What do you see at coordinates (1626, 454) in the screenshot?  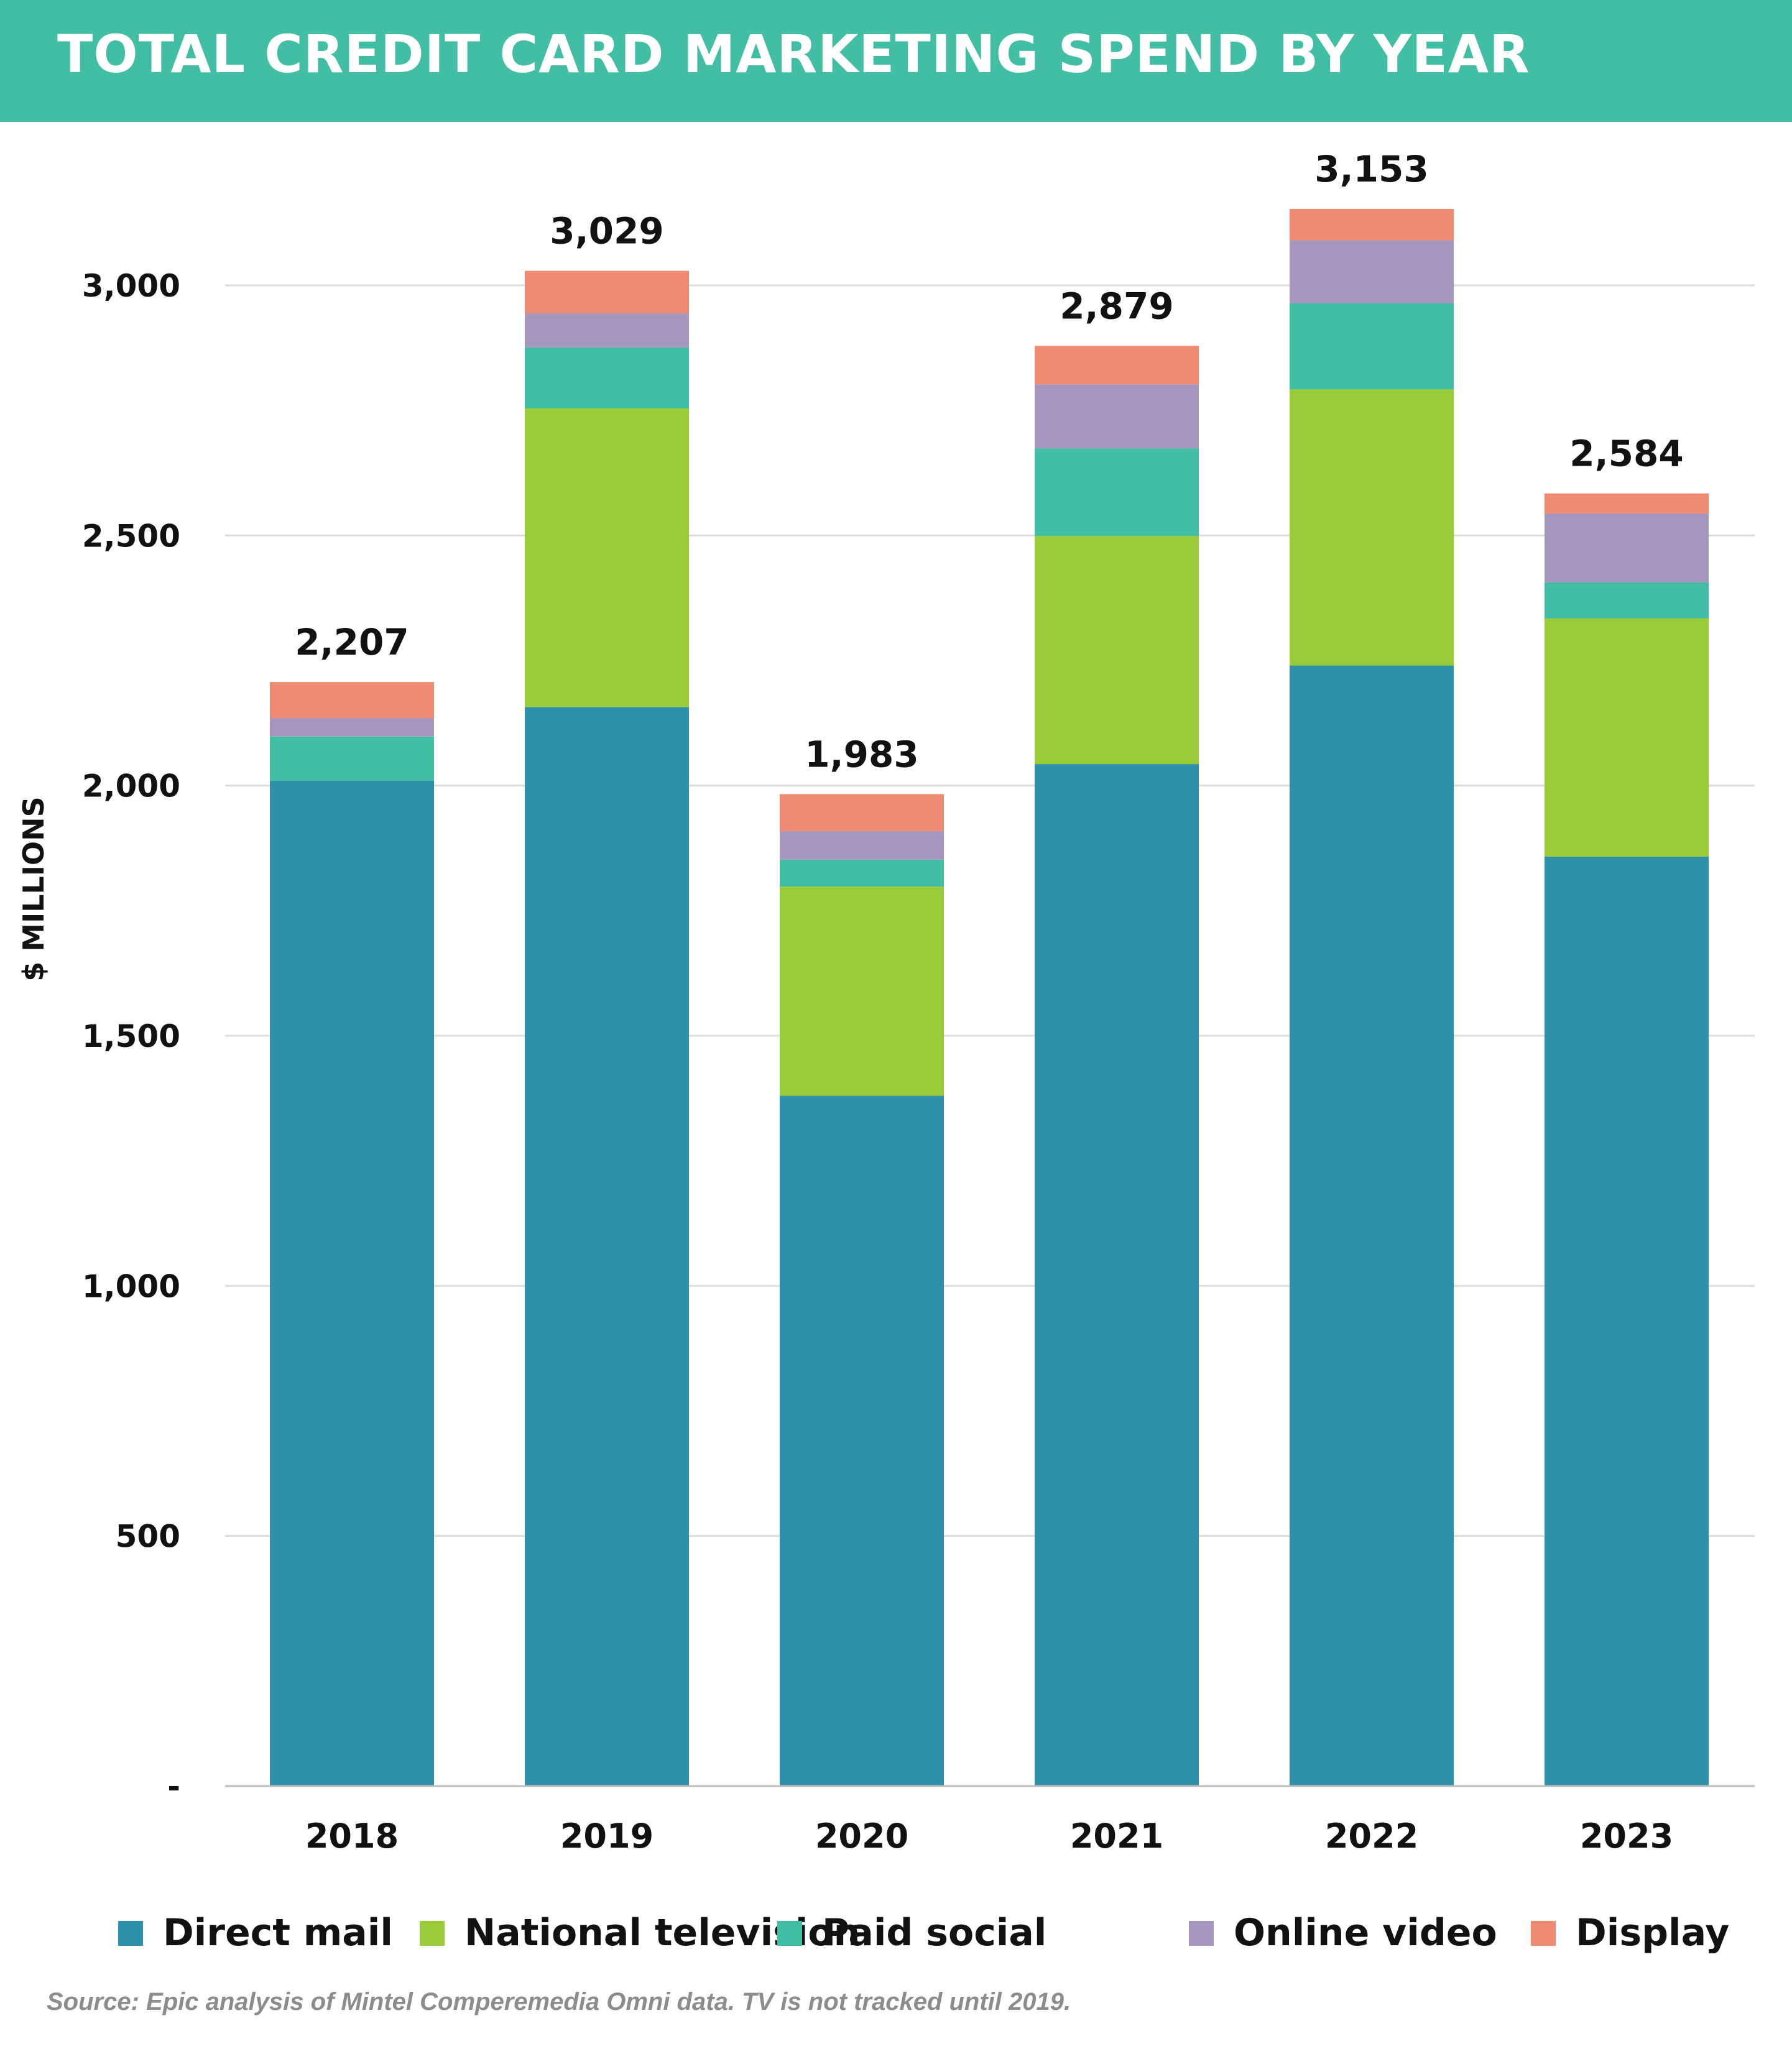 I see `bar-total-label: 2,584` at bounding box center [1626, 454].